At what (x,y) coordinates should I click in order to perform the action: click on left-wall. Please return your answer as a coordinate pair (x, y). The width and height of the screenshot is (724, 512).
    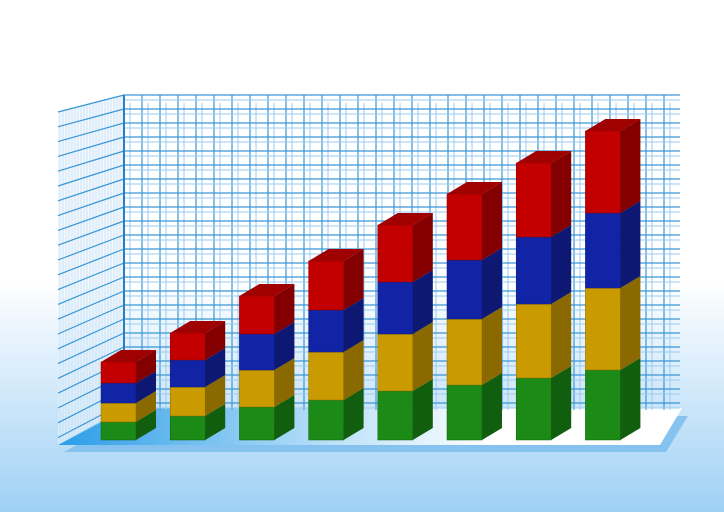
    Looking at the image, I should click on (91, 270).